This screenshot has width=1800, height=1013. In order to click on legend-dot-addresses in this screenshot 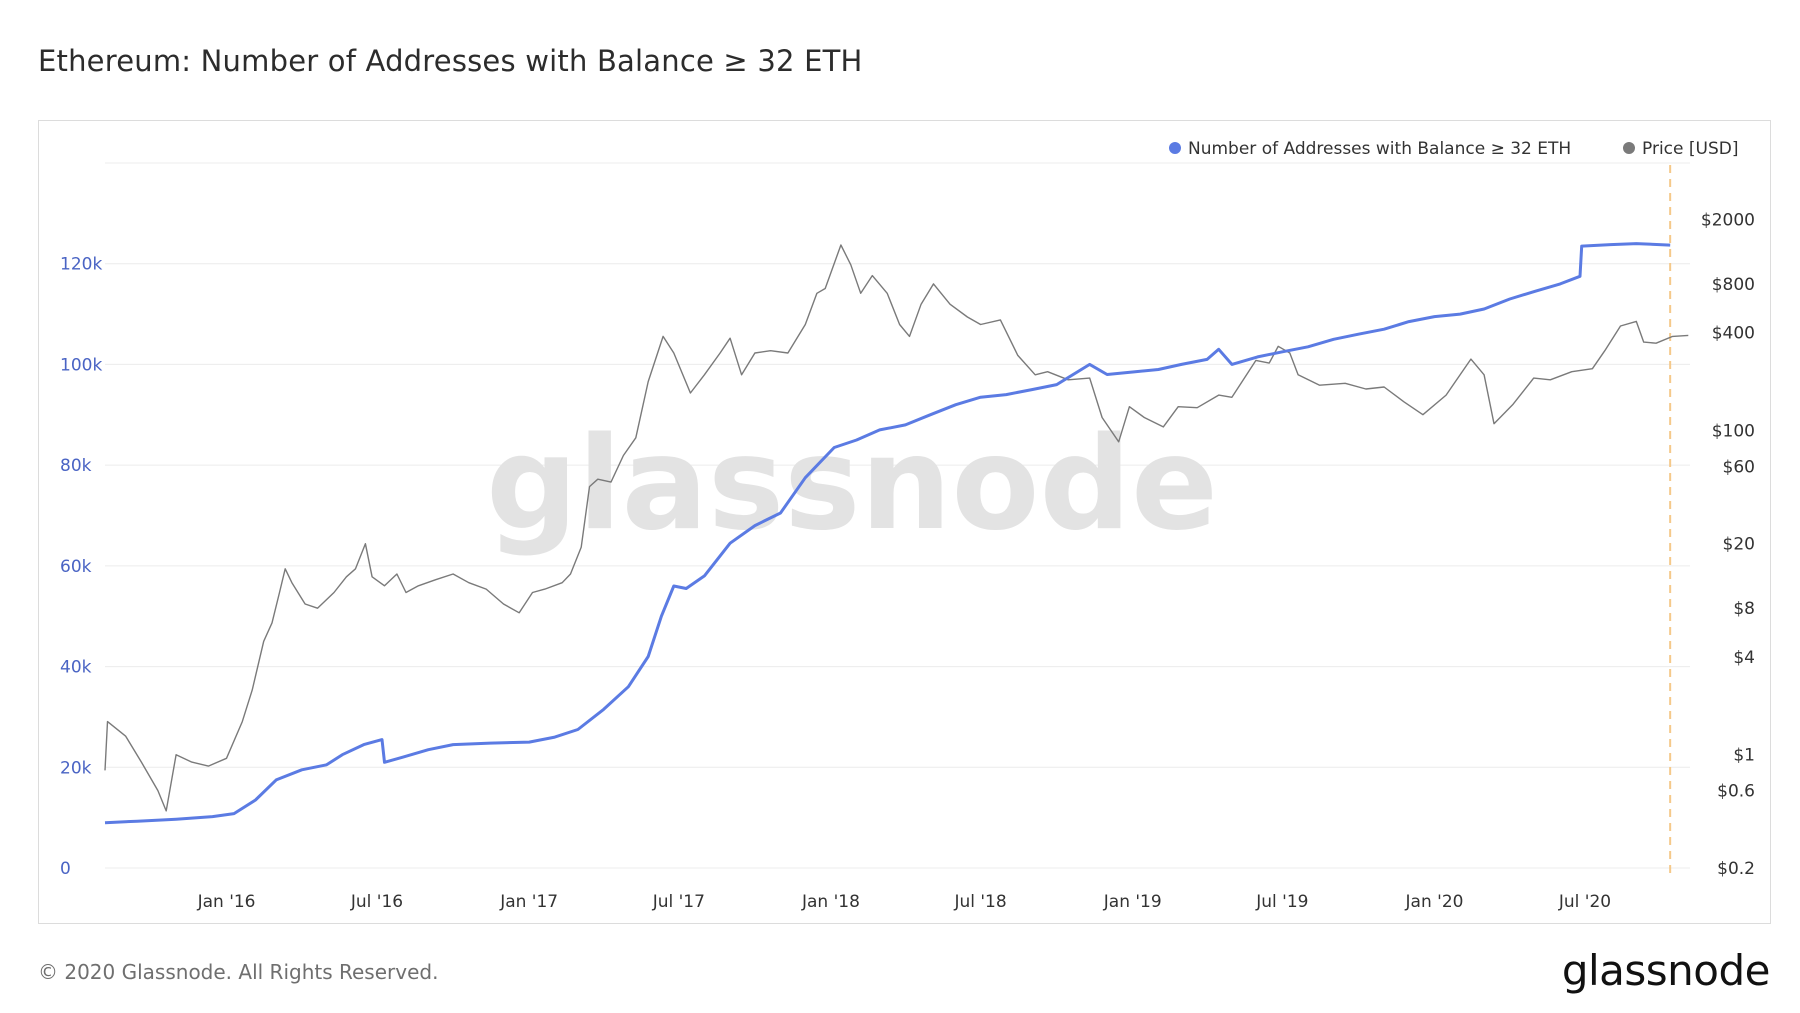, I will do `click(1175, 148)`.